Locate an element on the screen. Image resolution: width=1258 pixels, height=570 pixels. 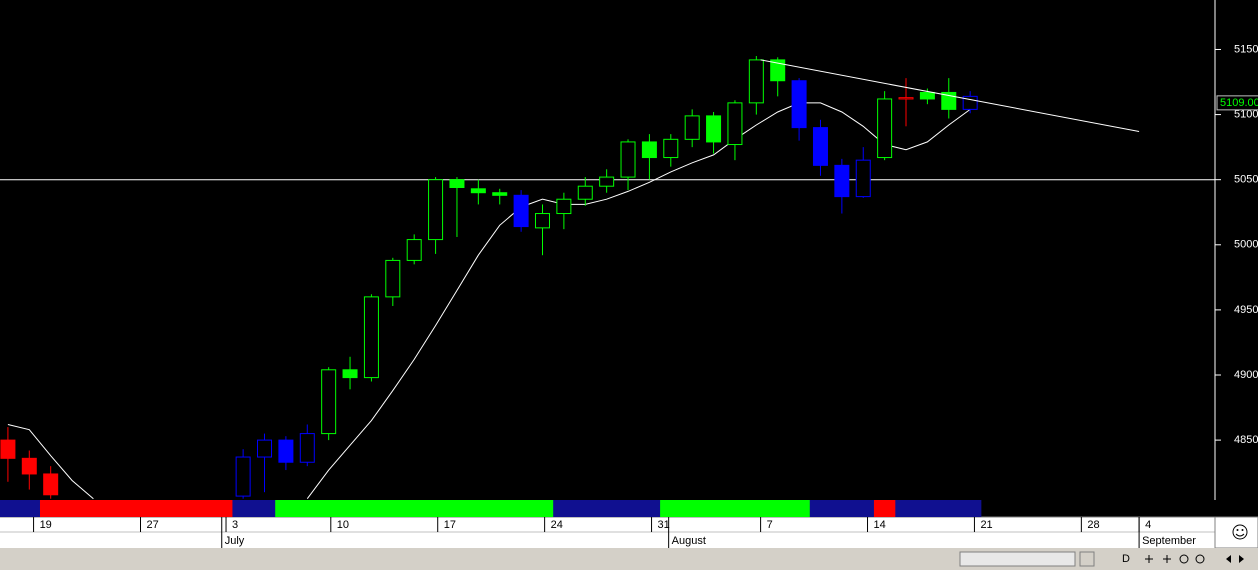
scroll-right-button is located at coordinates (1087, 559).